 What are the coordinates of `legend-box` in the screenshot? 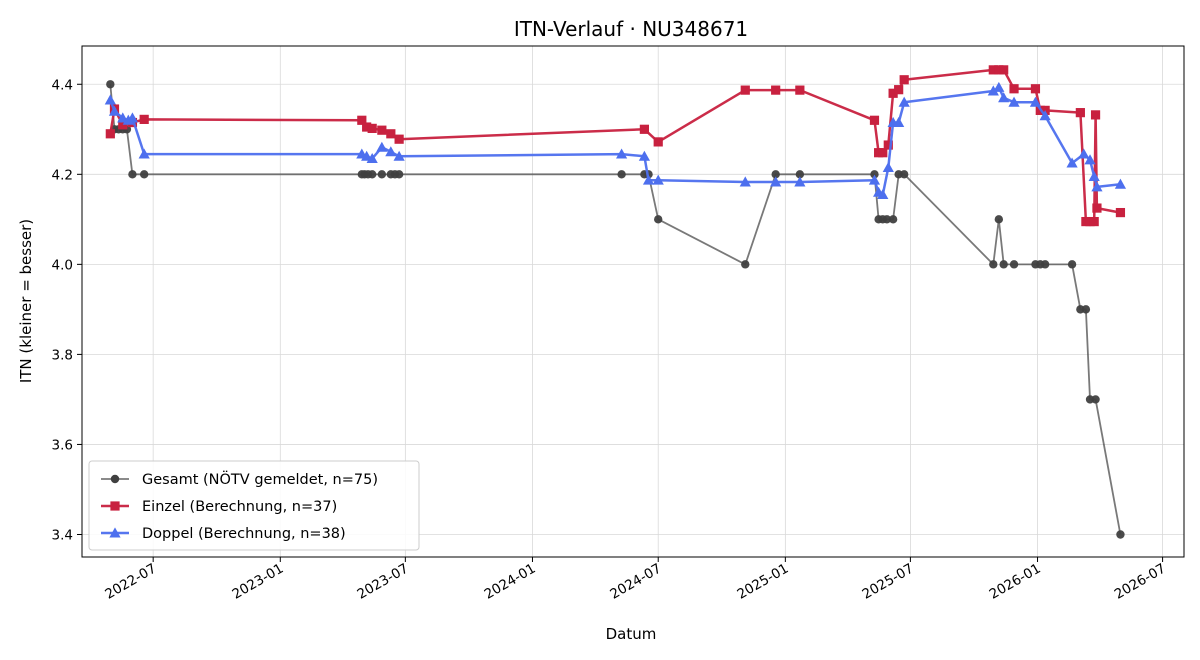 It's located at (254, 505).